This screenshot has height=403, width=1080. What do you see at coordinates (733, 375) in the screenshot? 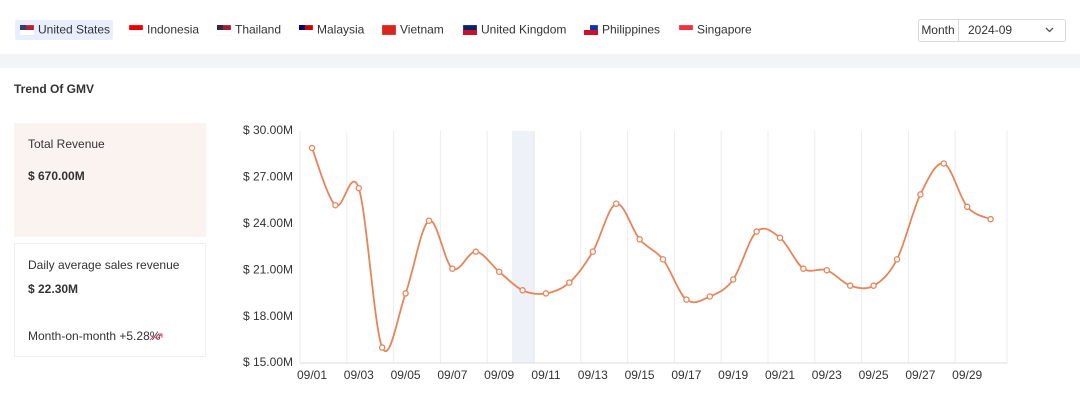
I see `x-tick-label: 09/19` at bounding box center [733, 375].